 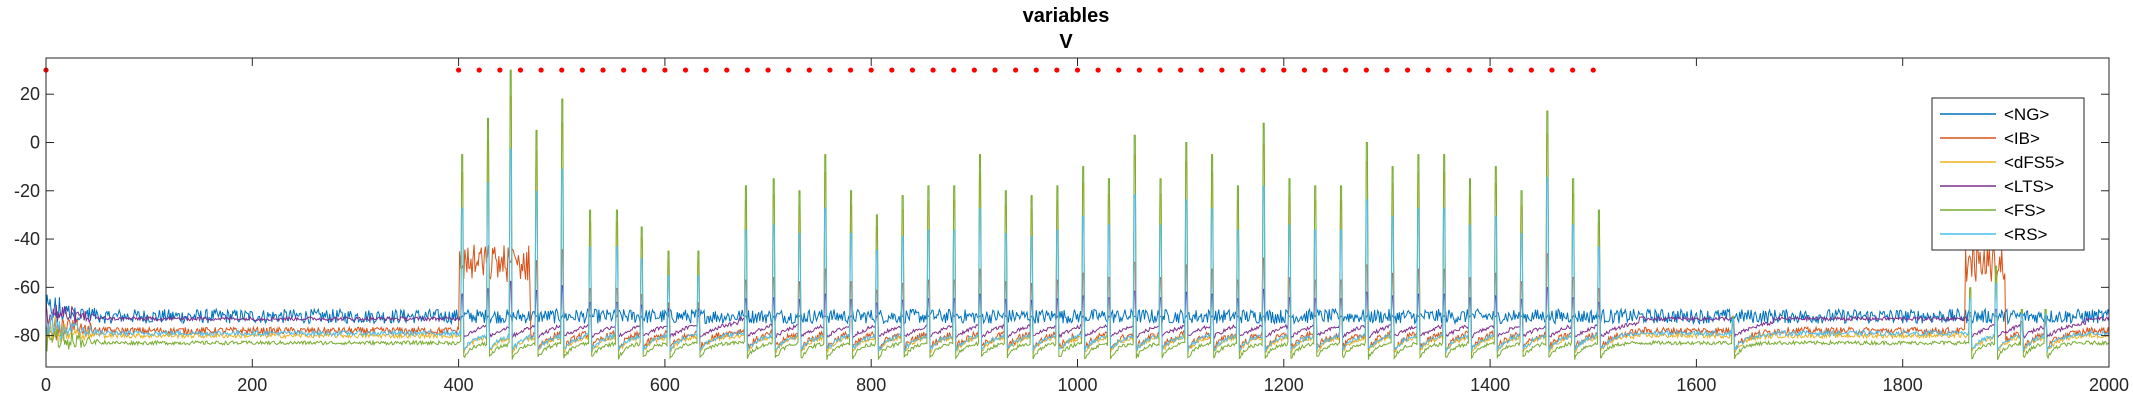 I want to click on x-tick-label: 1200, so click(x=1284, y=385).